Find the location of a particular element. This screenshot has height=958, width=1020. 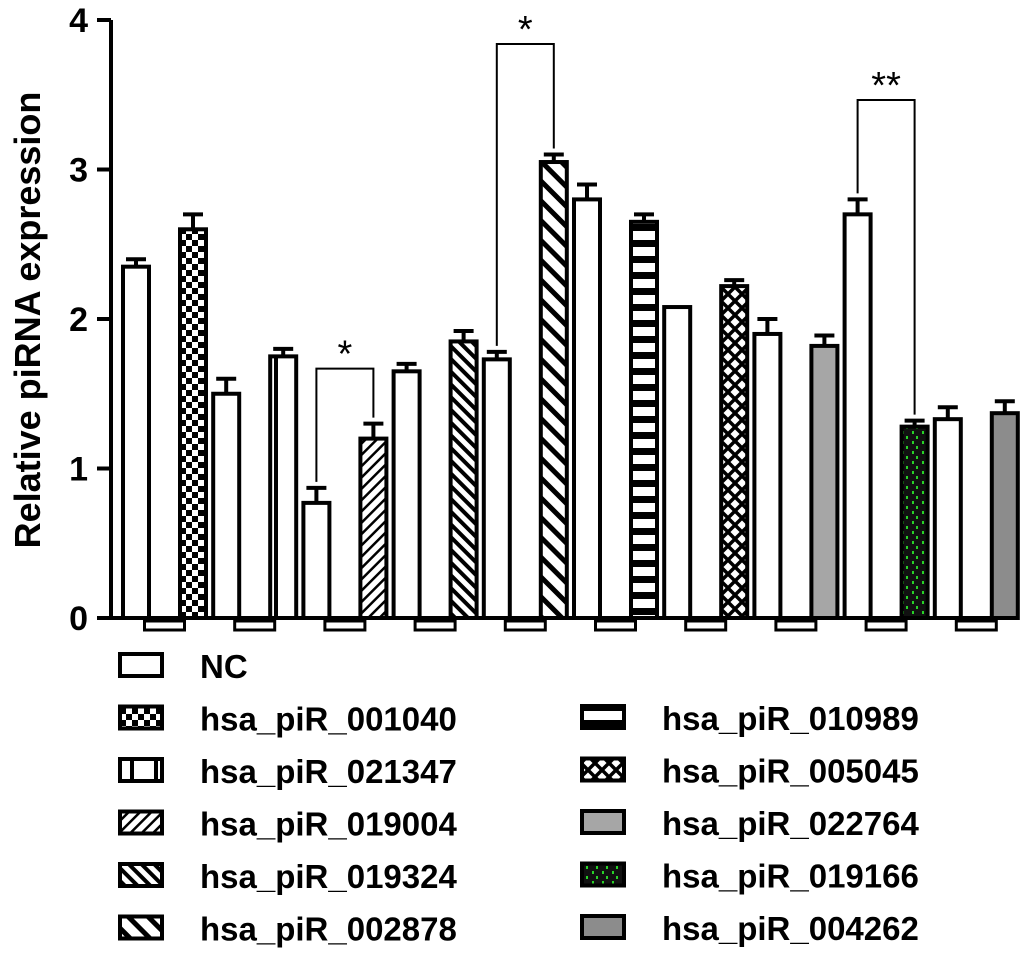

legend-label: hsa_piR_019004 is located at coordinates (328, 824).